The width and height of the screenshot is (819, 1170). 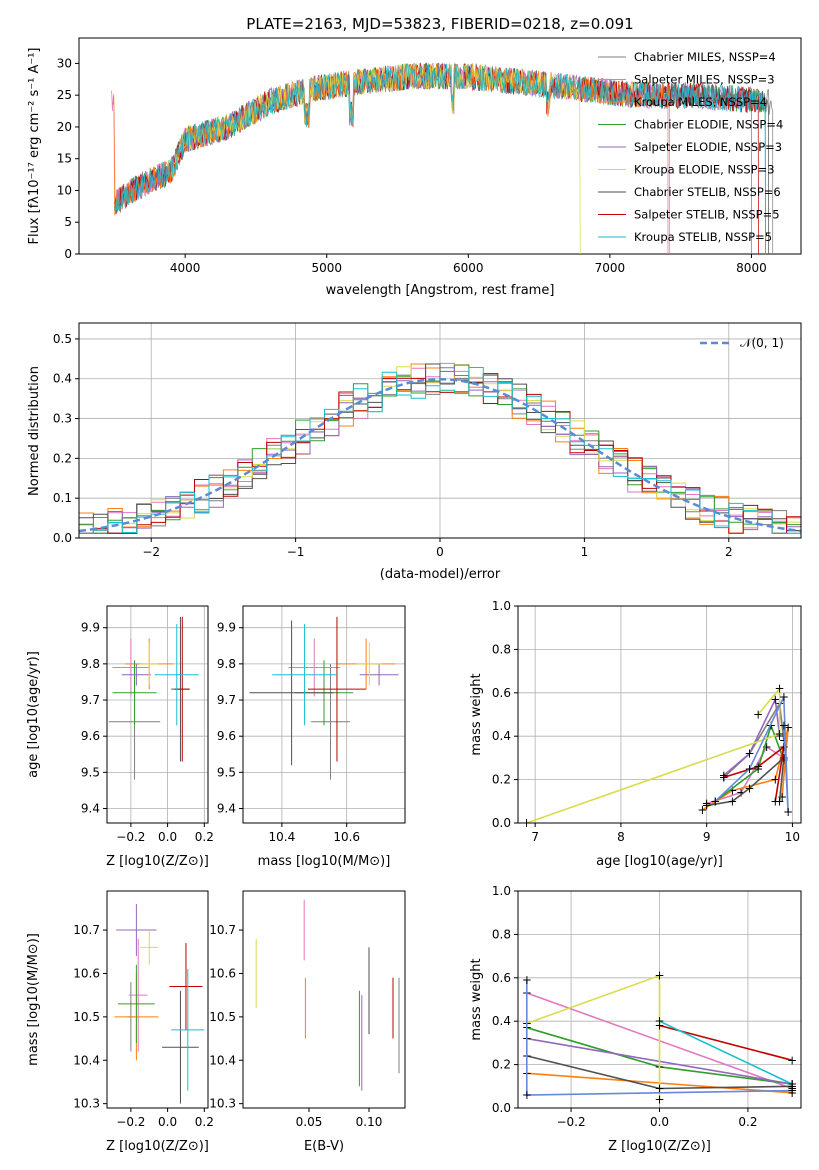 What do you see at coordinates (90, 809) in the screenshot?
I see `y-tick-label: 9.4` at bounding box center [90, 809].